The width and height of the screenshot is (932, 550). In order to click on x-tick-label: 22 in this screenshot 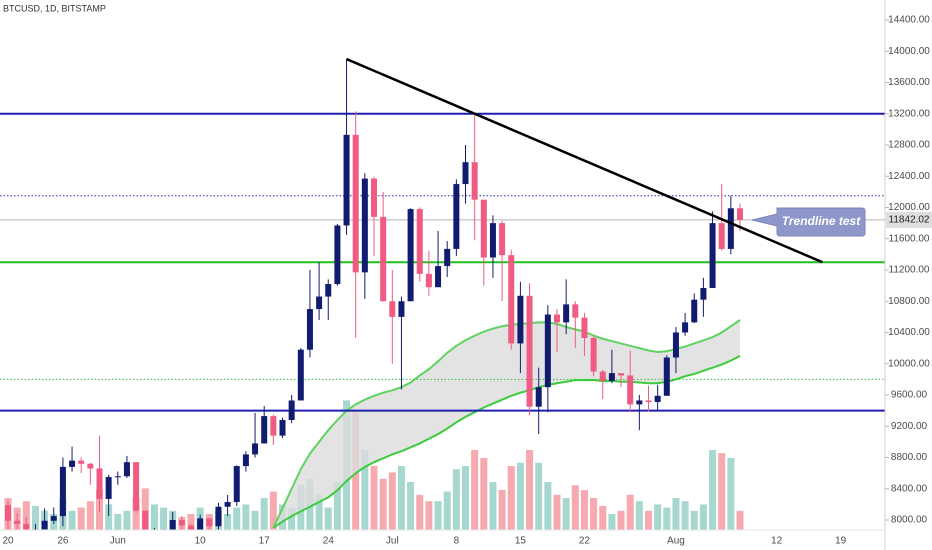, I will do `click(585, 541)`.